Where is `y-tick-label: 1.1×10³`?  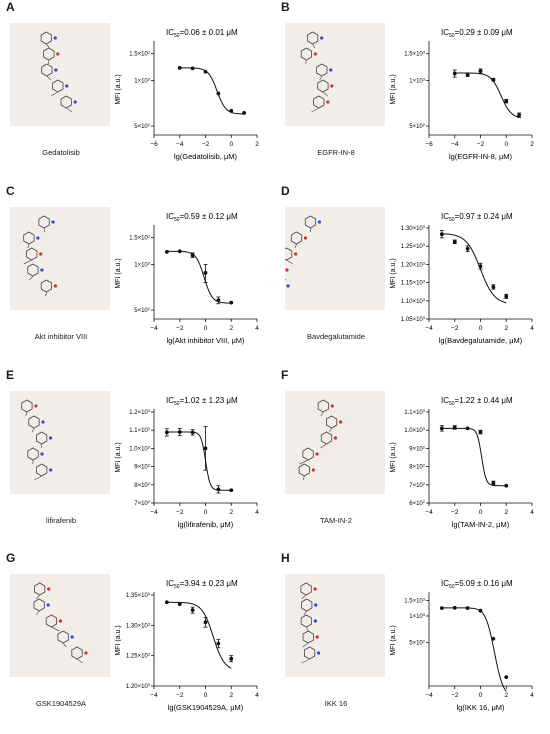
y-tick-label: 1.1×10³ is located at coordinates (140, 430).